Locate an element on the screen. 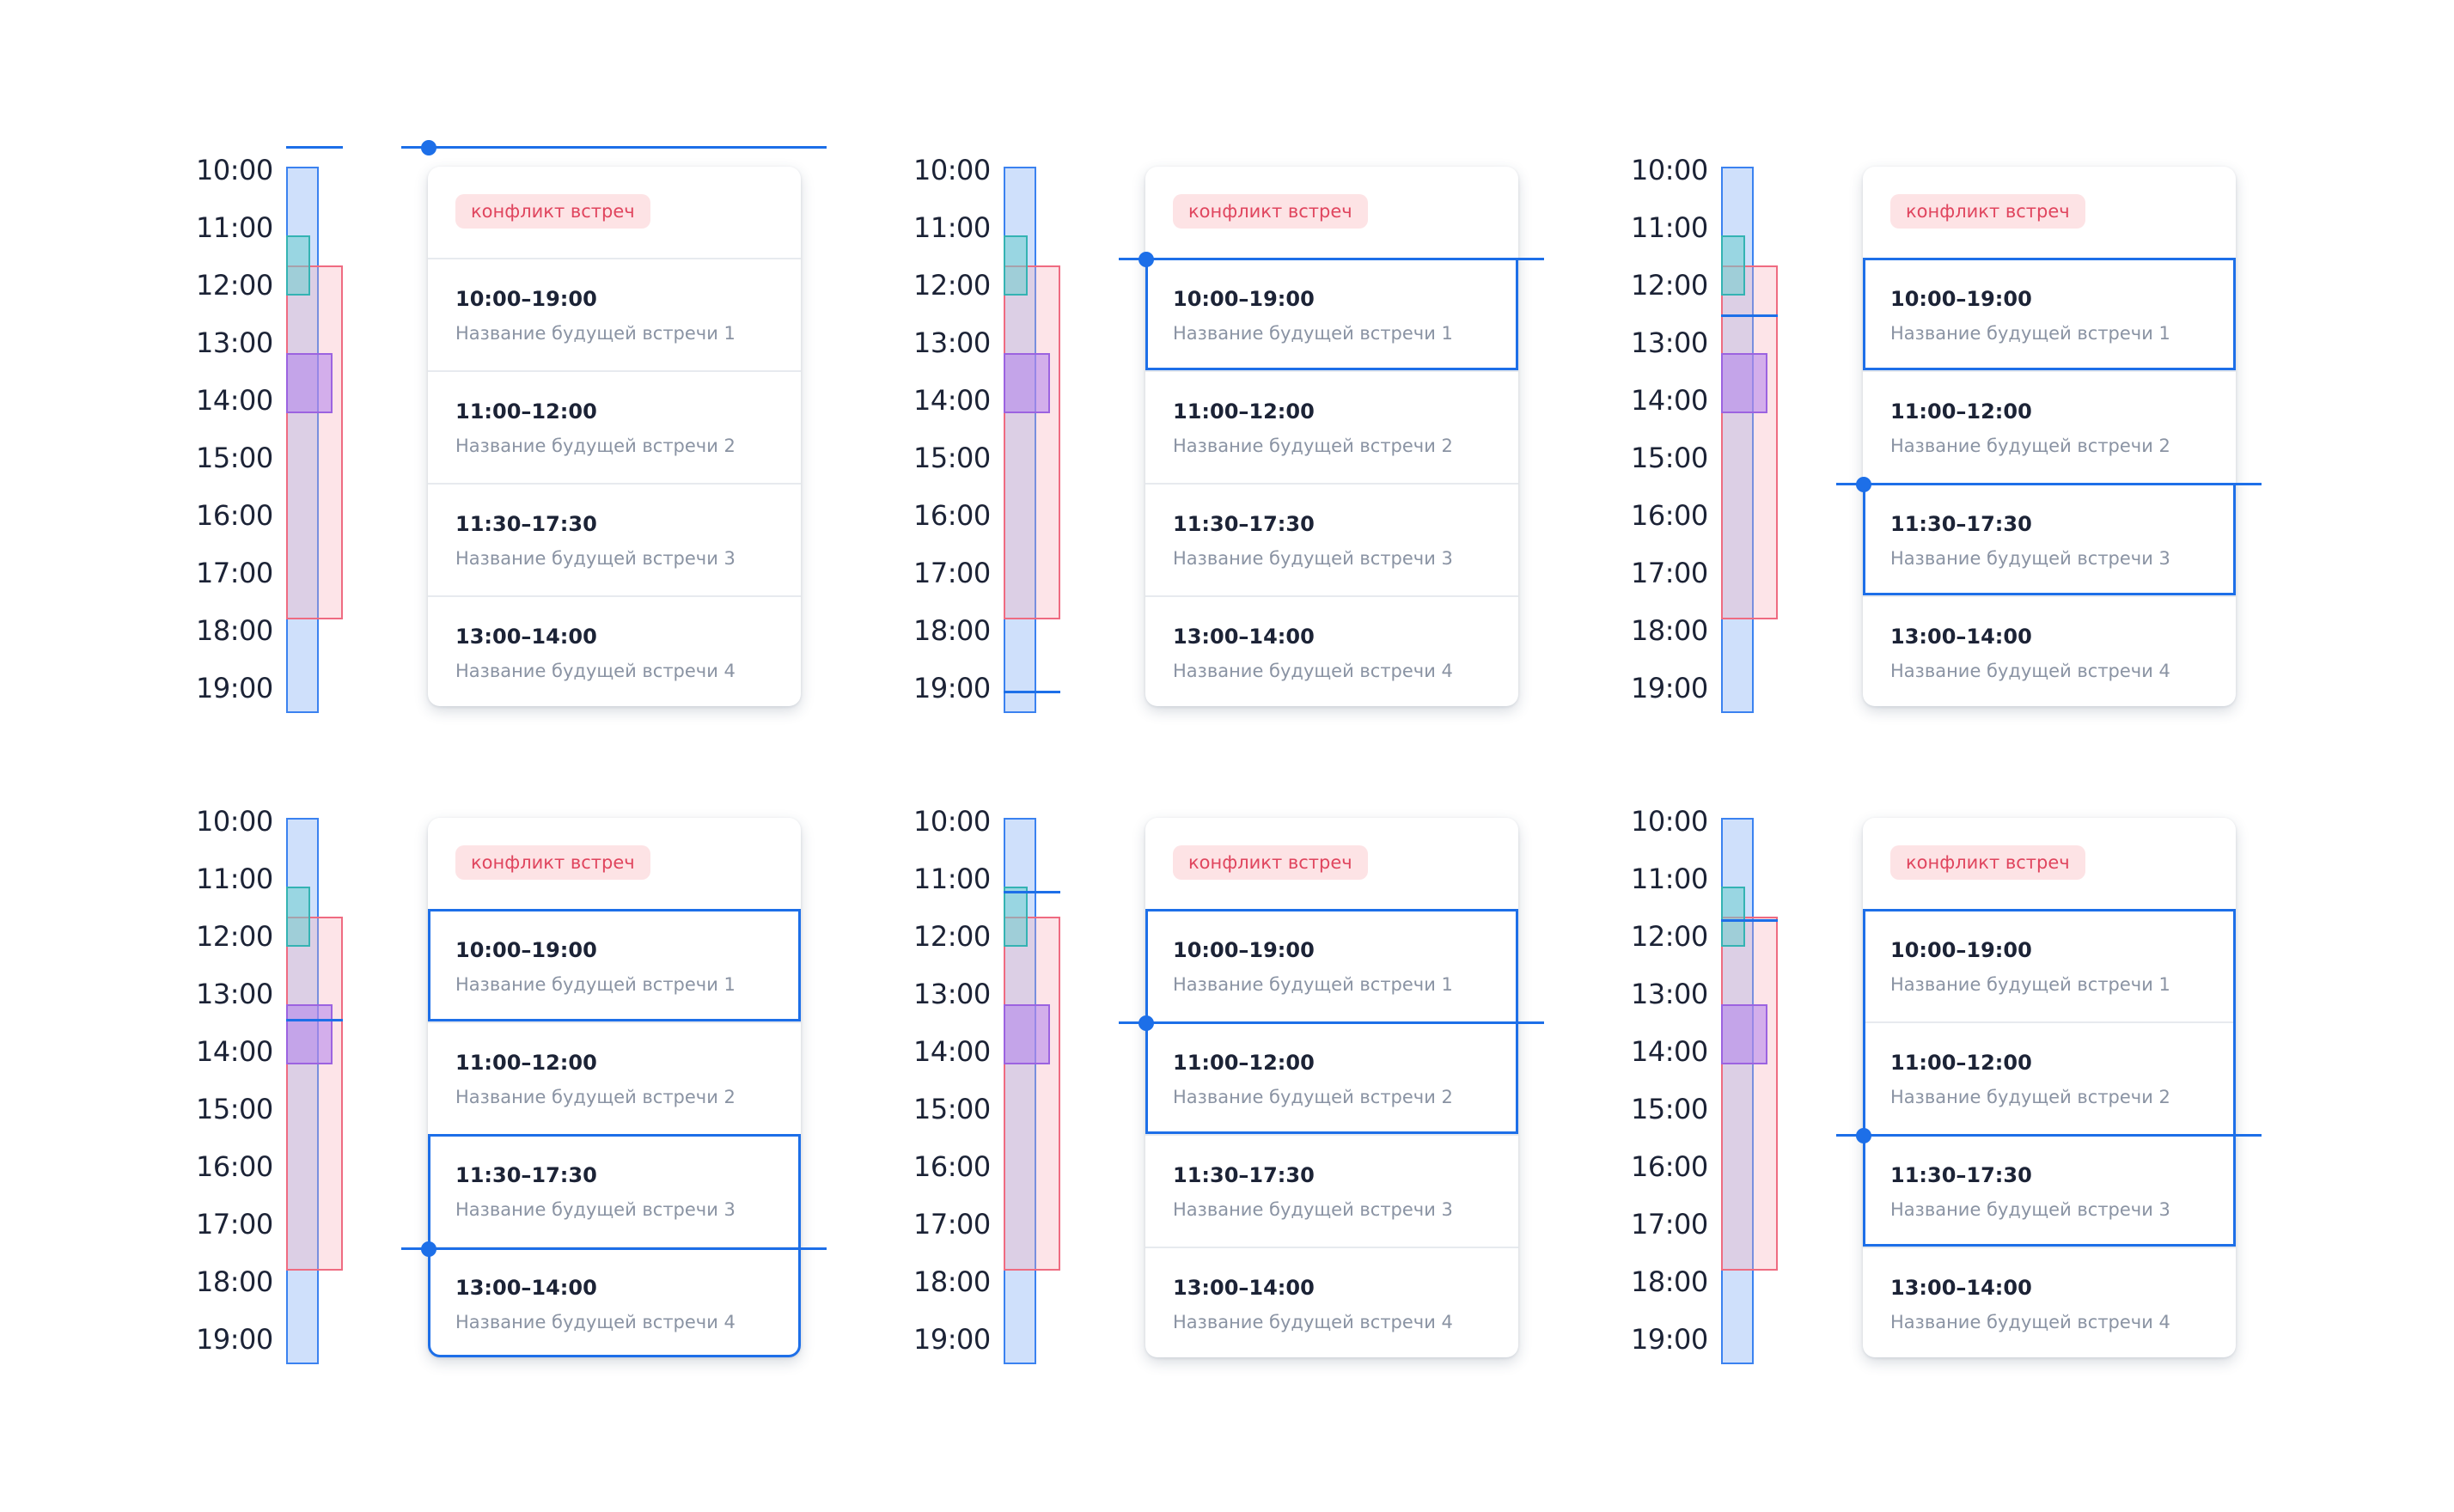 The height and width of the screenshot is (1512, 2454). meeting-2-range is located at coordinates (1733, 265).